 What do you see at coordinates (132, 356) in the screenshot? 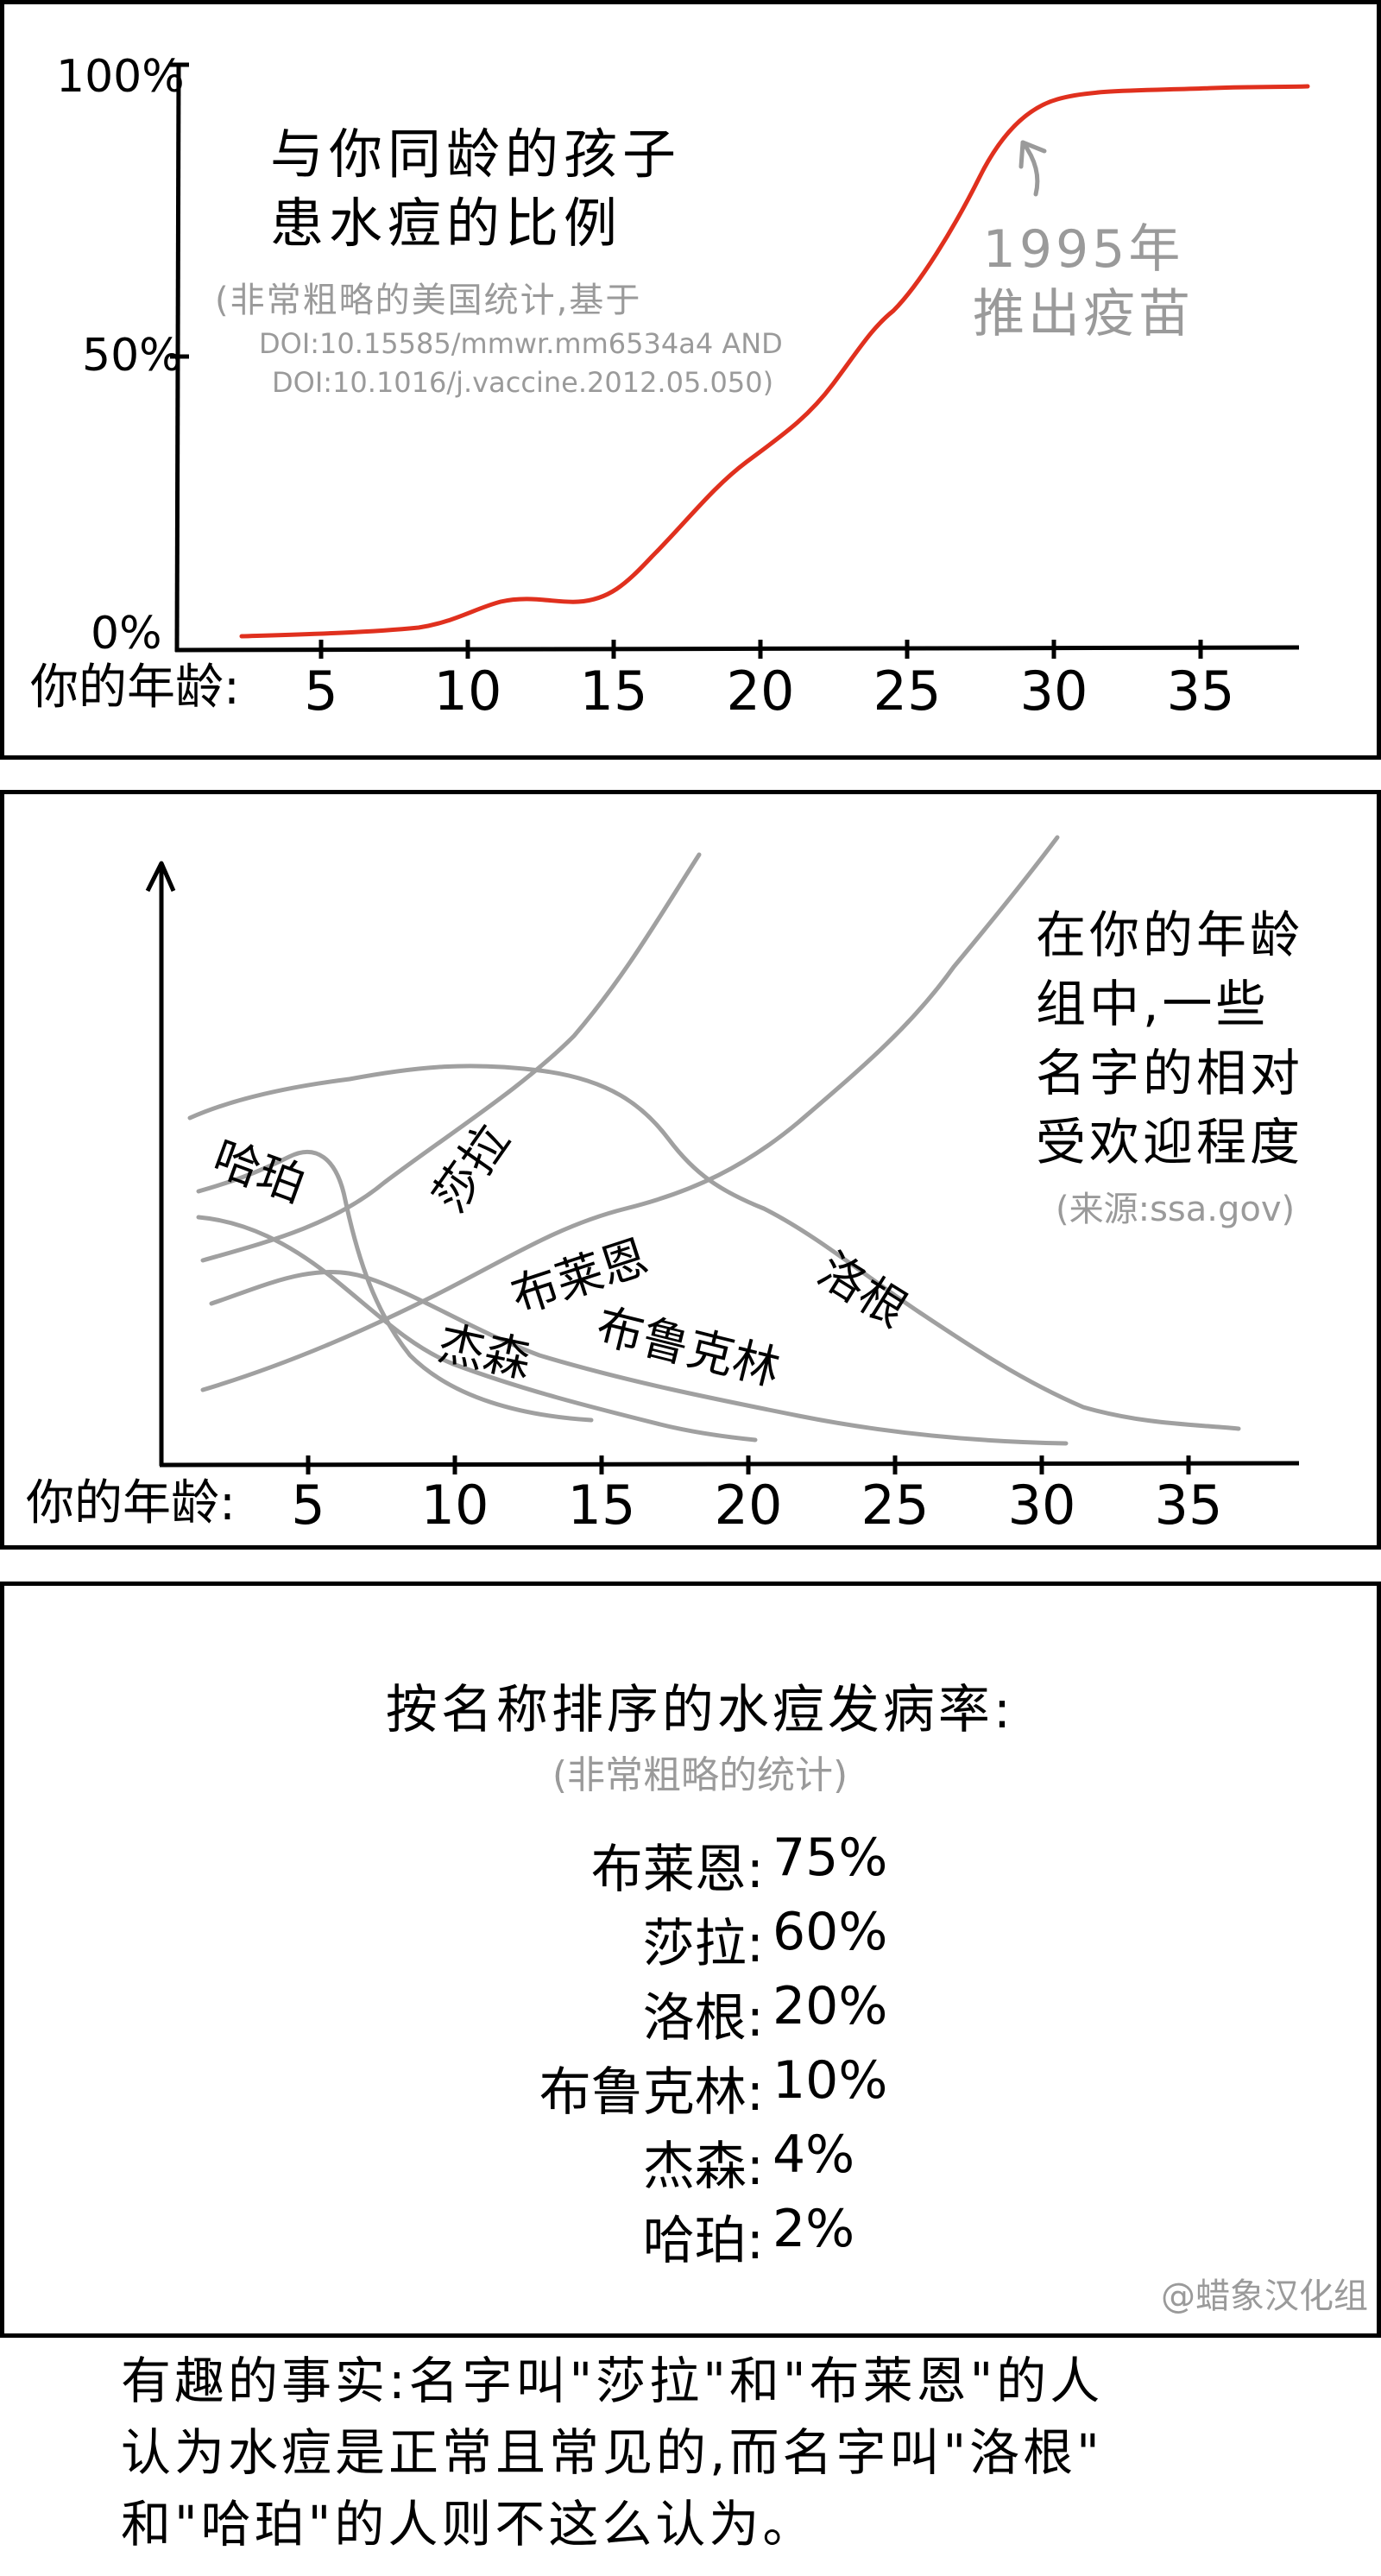
I see `y-tick-label-50: 50%` at bounding box center [132, 356].